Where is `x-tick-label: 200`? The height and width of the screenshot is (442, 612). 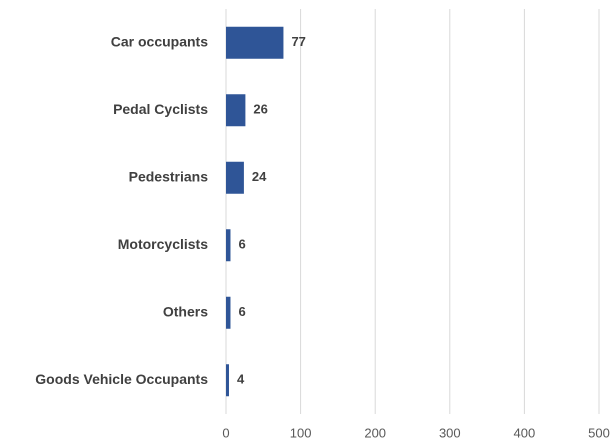 x-tick-label: 200 is located at coordinates (375, 432).